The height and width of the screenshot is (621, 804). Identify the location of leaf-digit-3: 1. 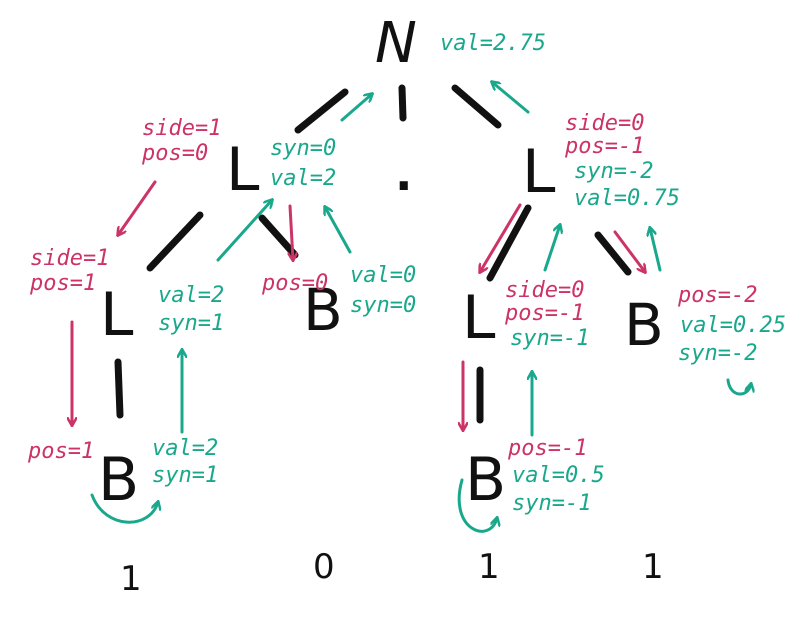
(489, 567).